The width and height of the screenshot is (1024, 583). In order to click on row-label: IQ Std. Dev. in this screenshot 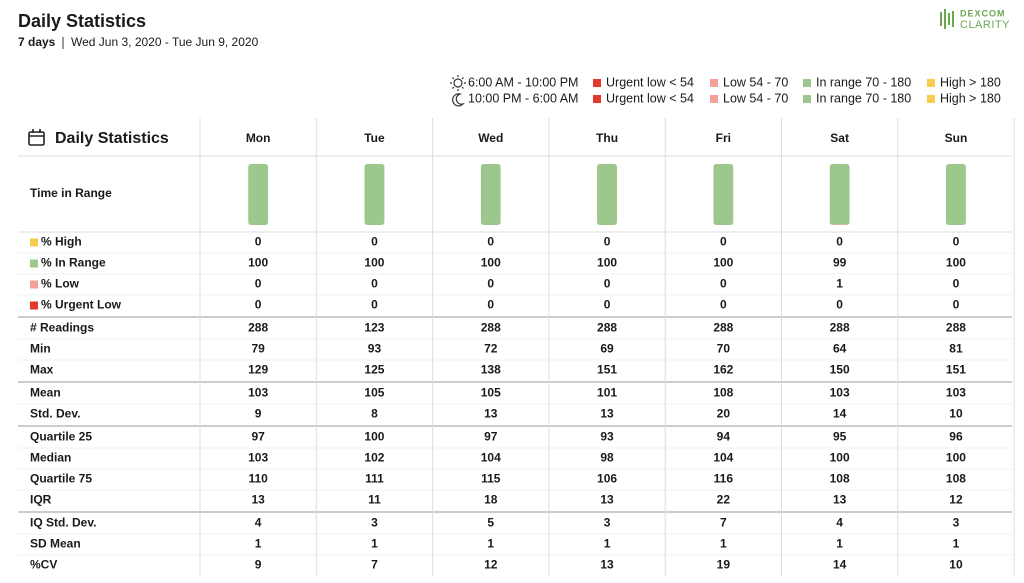, I will do `click(63, 523)`.